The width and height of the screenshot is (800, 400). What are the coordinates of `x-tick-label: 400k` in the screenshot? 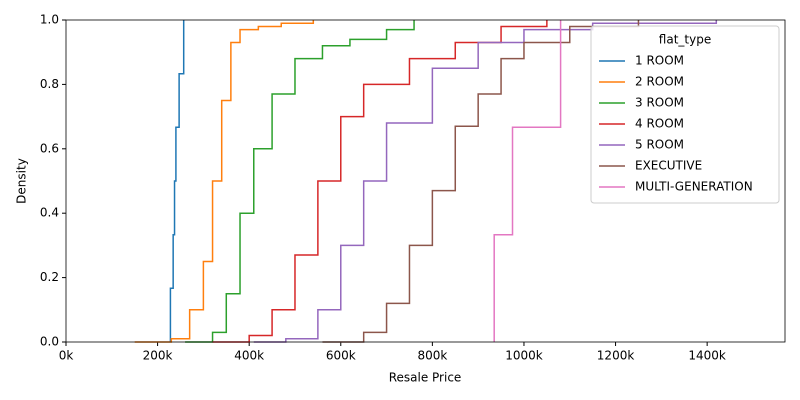 It's located at (249, 356).